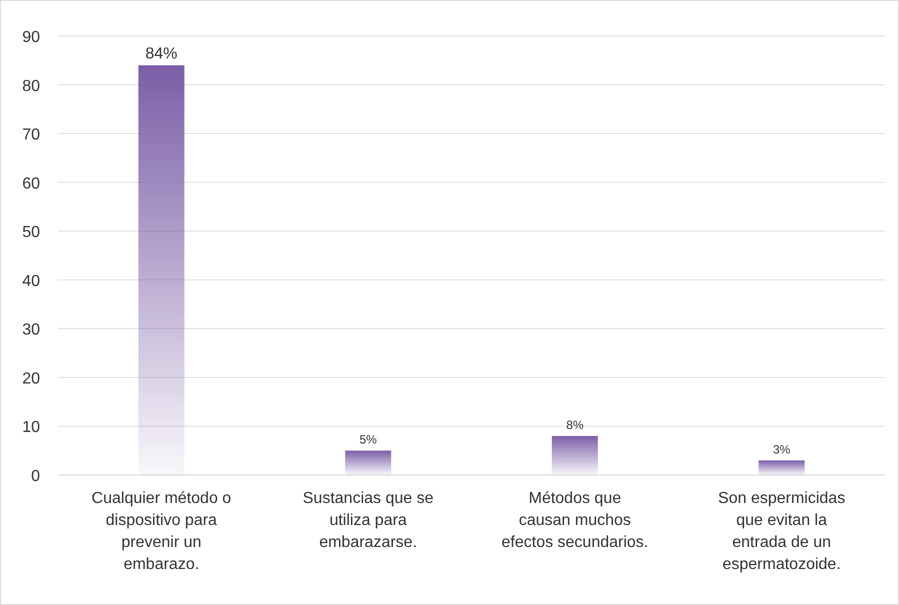 This screenshot has height=605, width=899. What do you see at coordinates (31, 86) in the screenshot?
I see `y-tick-label: 80` at bounding box center [31, 86].